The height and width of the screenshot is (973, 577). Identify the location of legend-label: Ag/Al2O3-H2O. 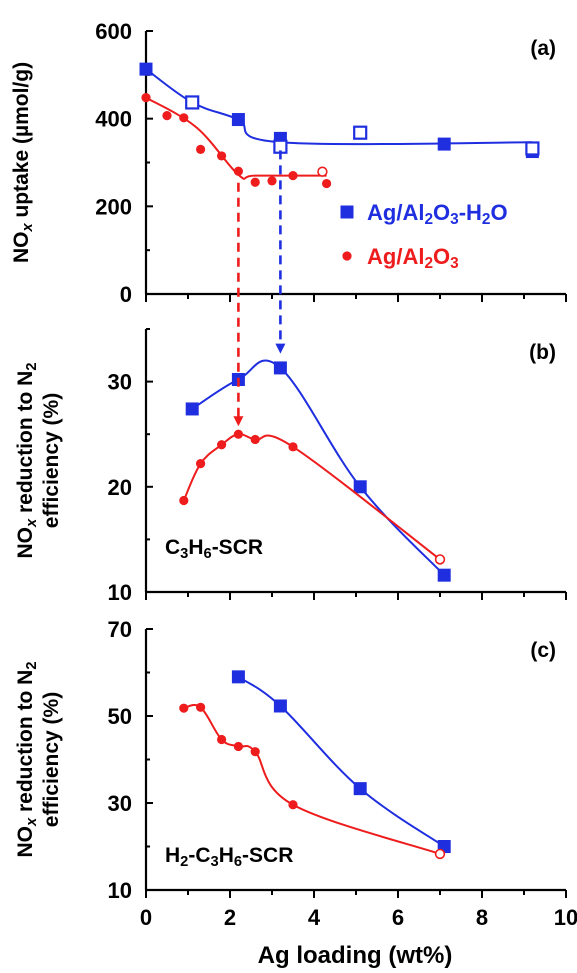
(437, 214).